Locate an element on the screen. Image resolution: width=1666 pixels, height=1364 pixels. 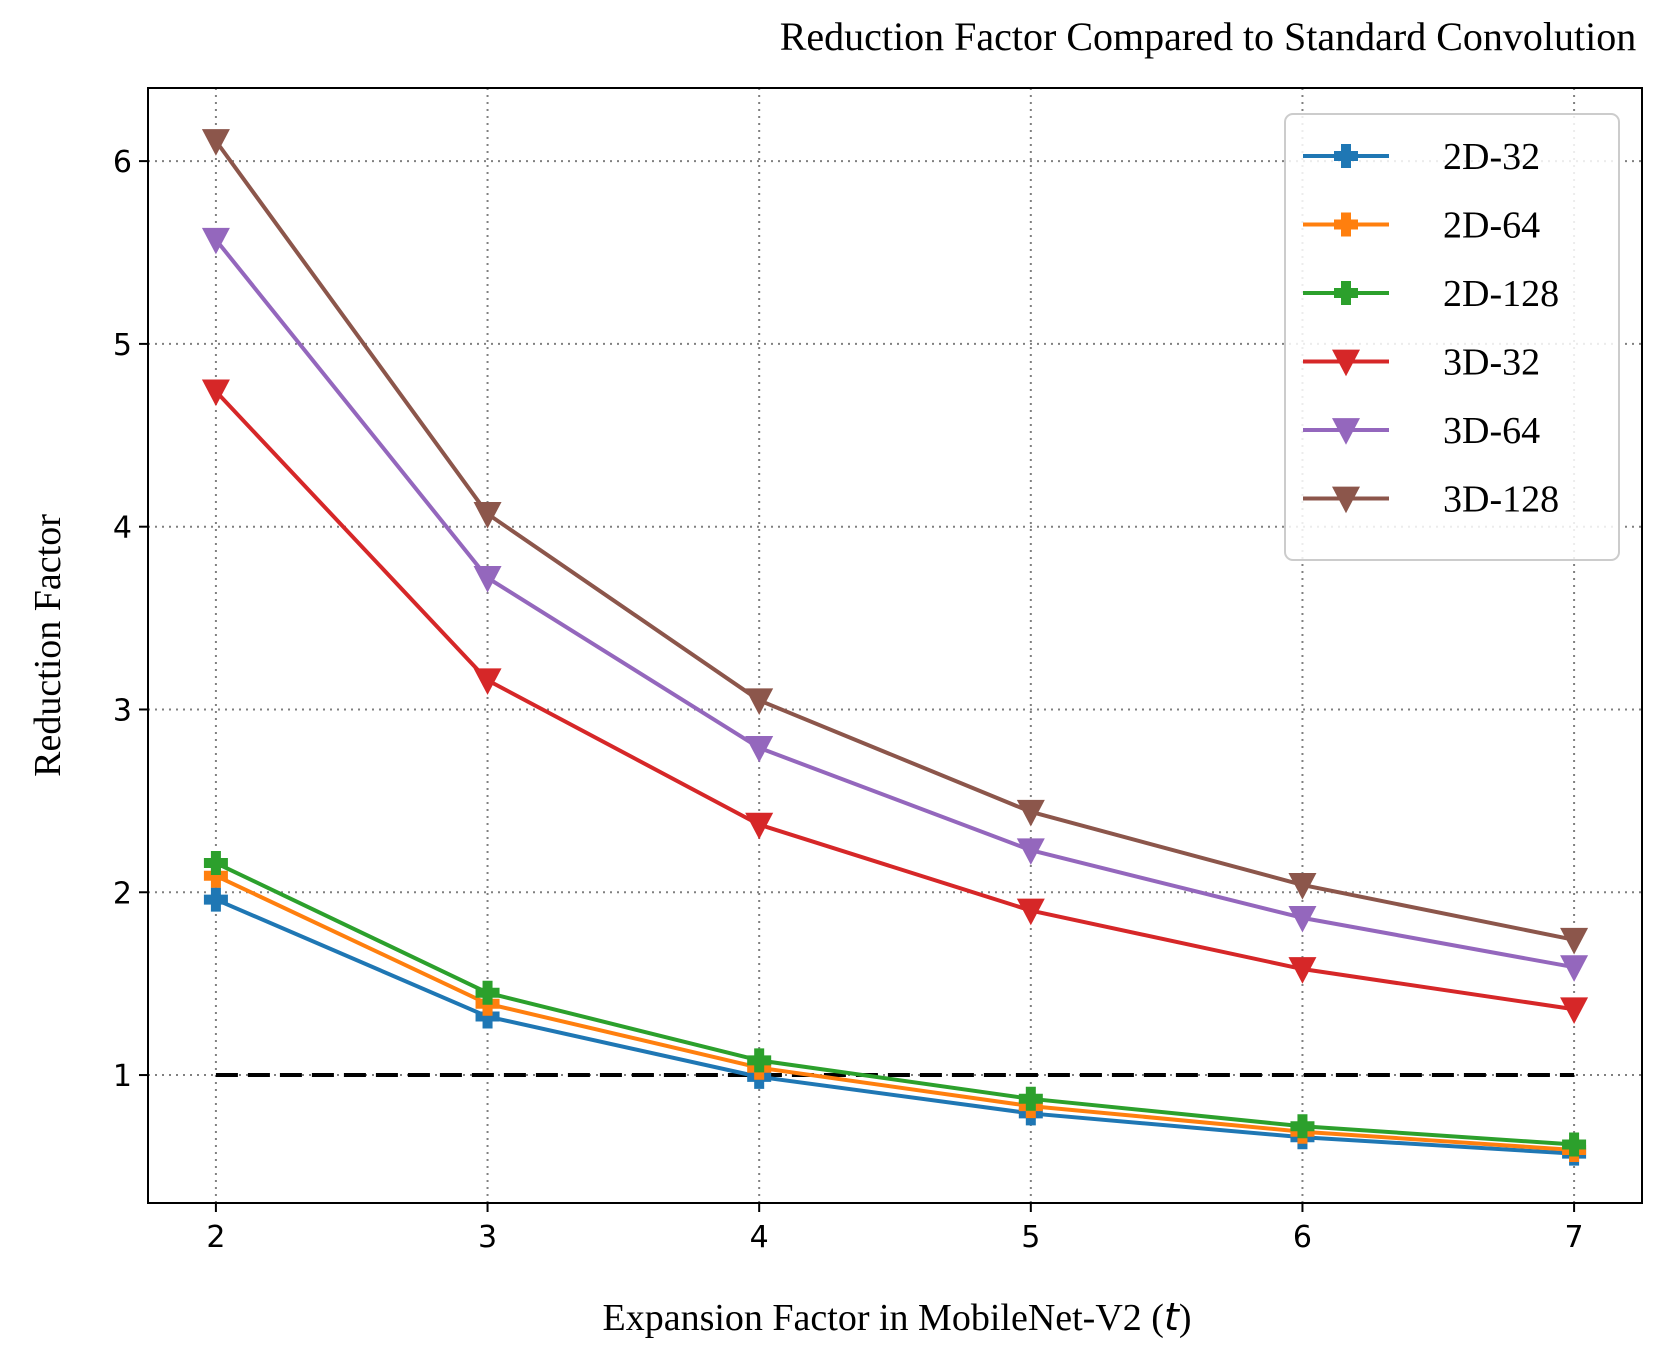
legend-item-2D-128: 2D-128 is located at coordinates (1431, 294).